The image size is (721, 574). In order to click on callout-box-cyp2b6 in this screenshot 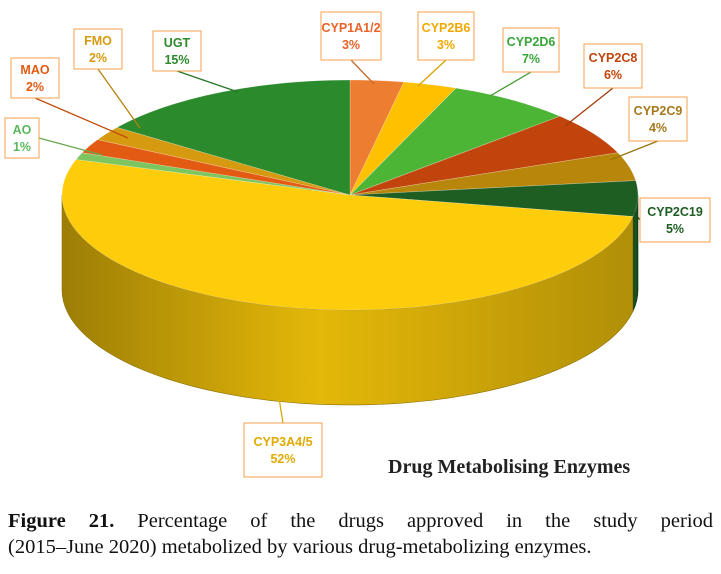, I will do `click(446, 36)`.